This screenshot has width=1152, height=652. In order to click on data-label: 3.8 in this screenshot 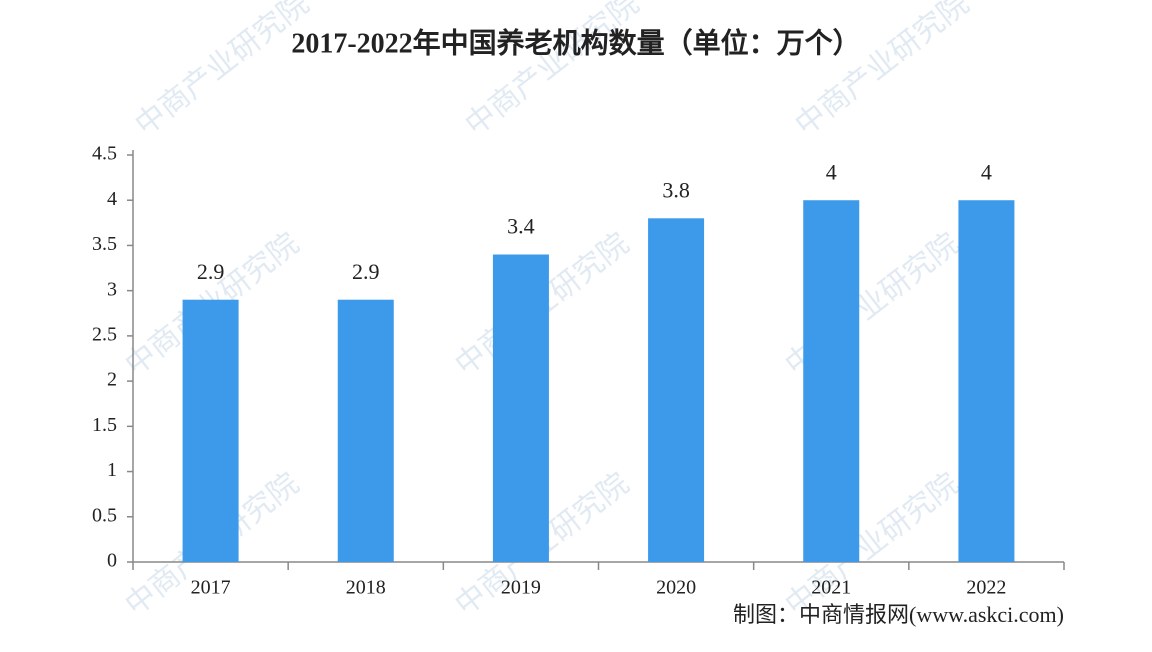, I will do `click(676, 189)`.